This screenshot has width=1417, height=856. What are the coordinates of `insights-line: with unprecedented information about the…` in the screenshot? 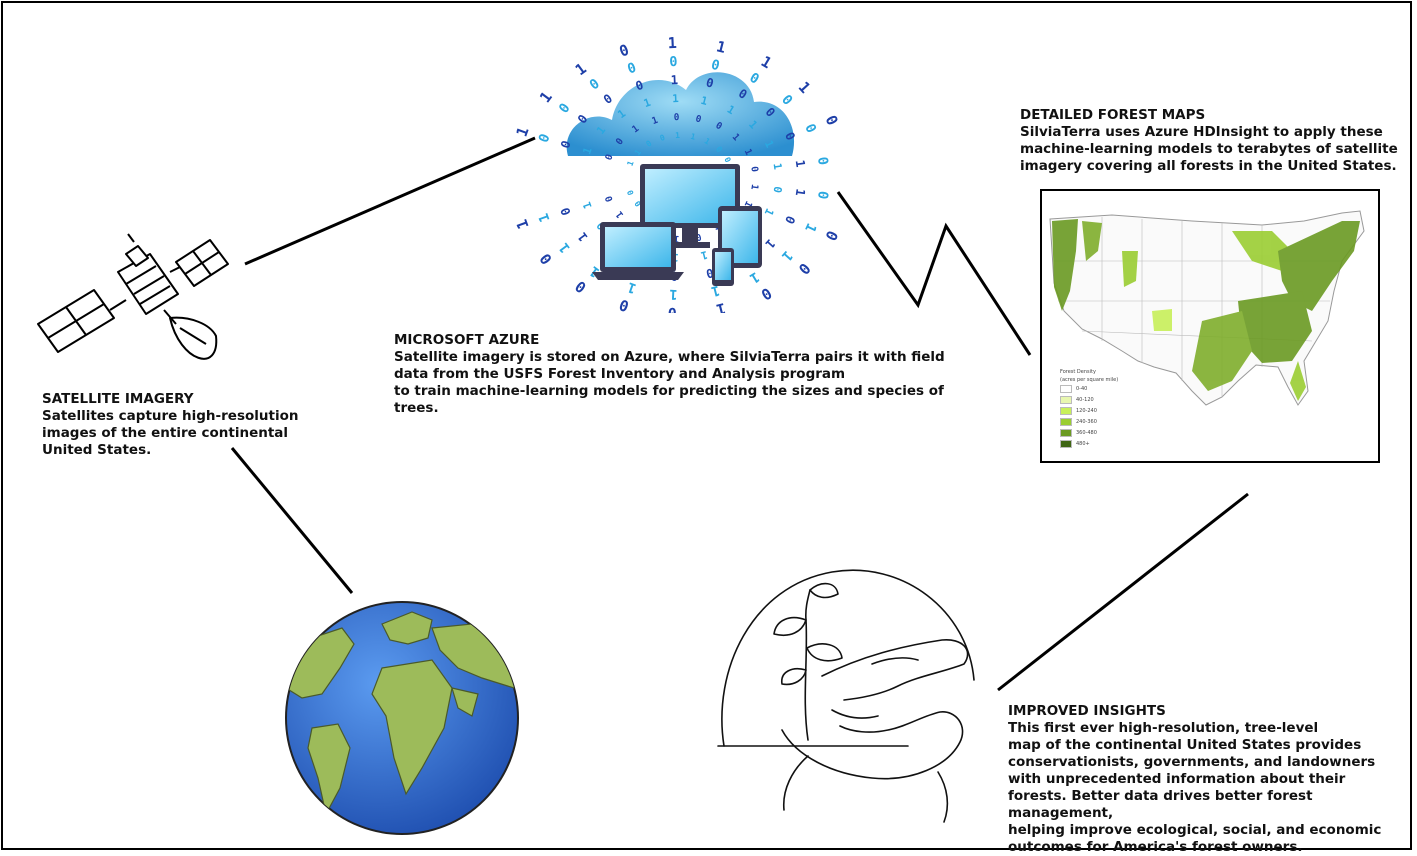 It's located at (1177, 779).